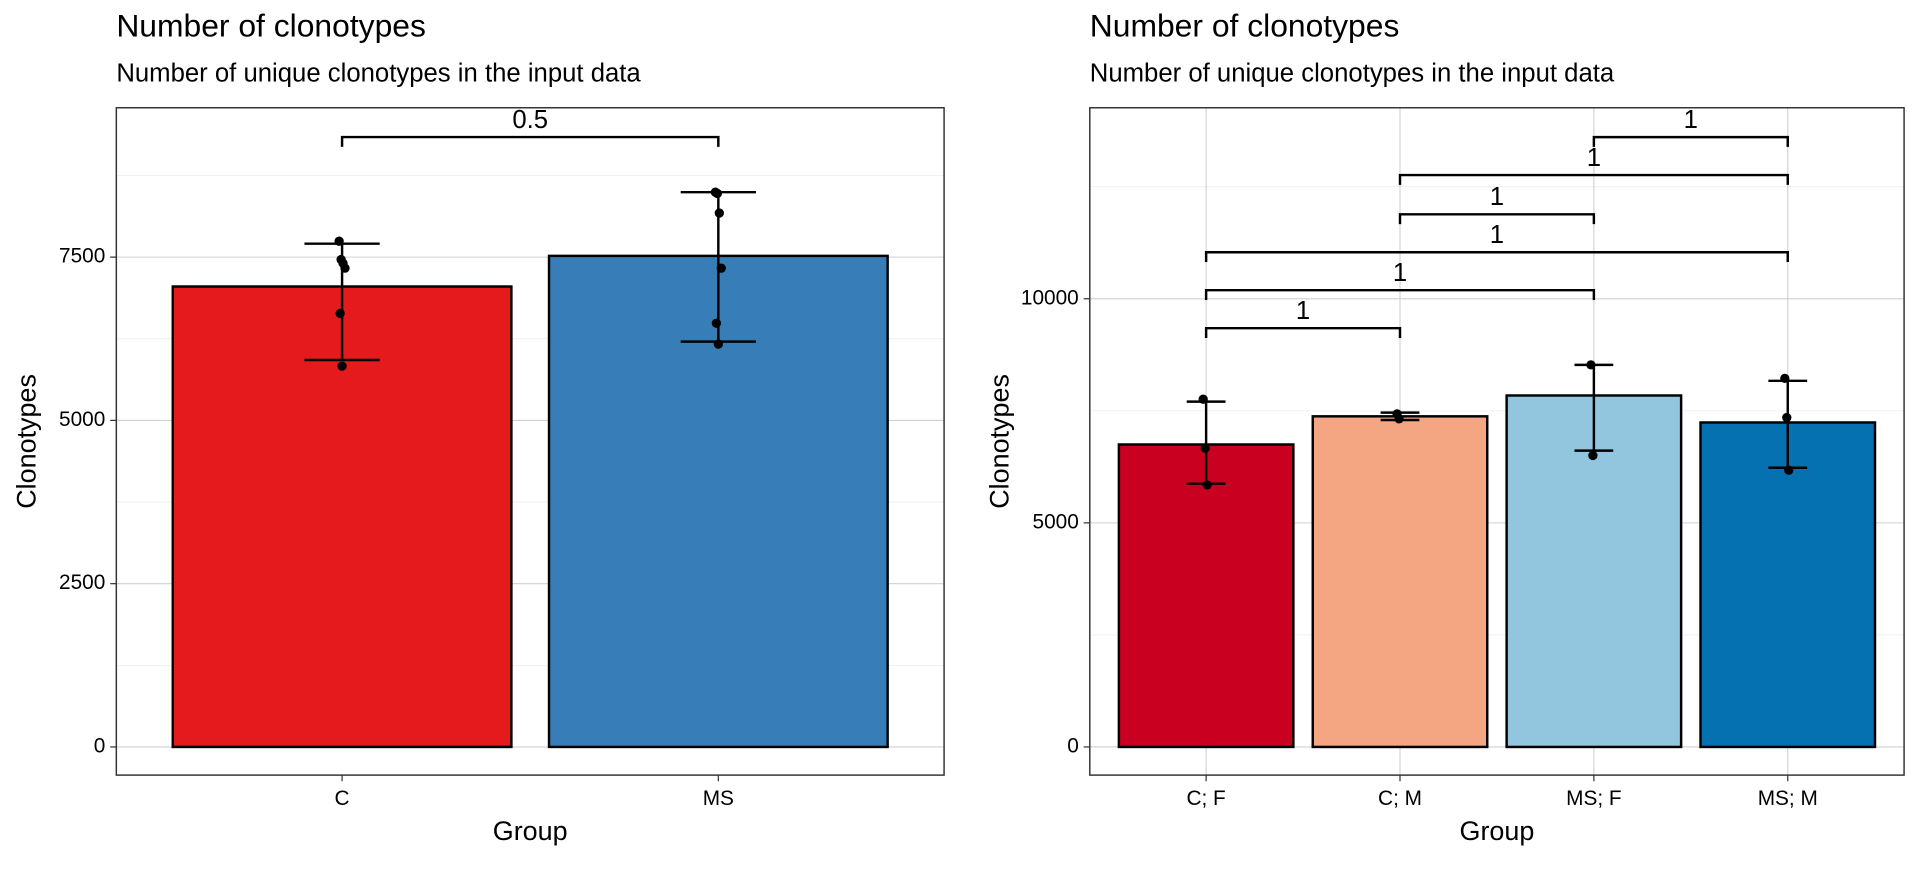  I want to click on y-tick-label: 2500, so click(82, 582).